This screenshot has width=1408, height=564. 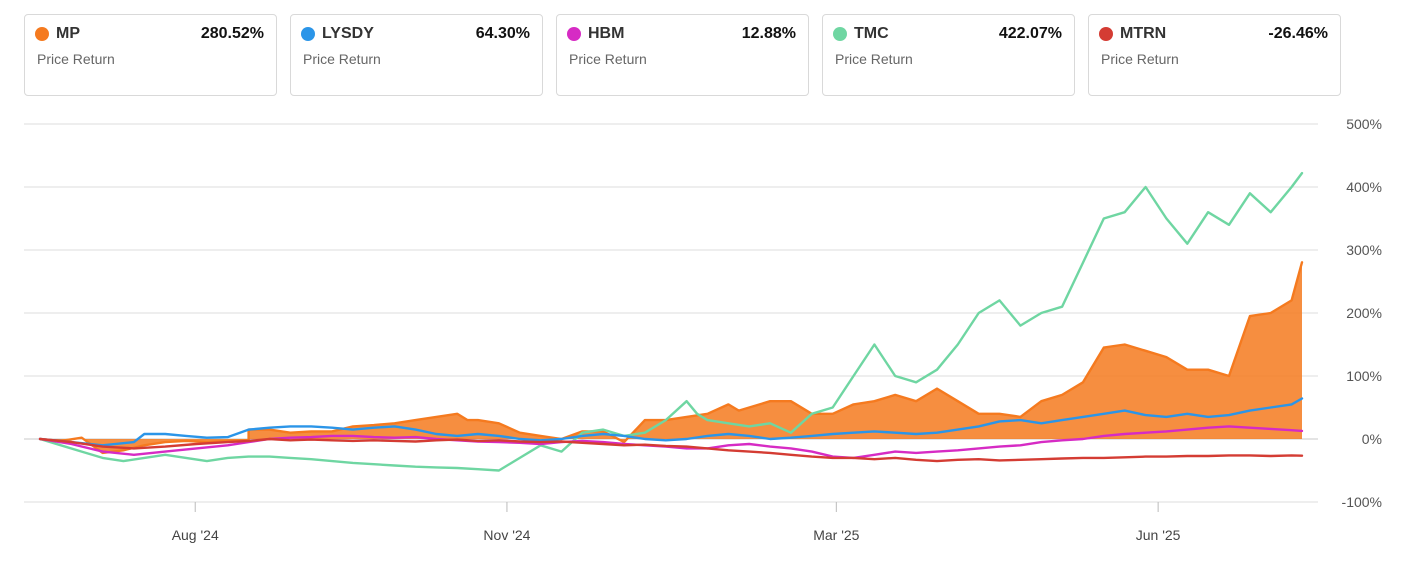 What do you see at coordinates (1364, 376) in the screenshot?
I see `y-tick-label: 100%` at bounding box center [1364, 376].